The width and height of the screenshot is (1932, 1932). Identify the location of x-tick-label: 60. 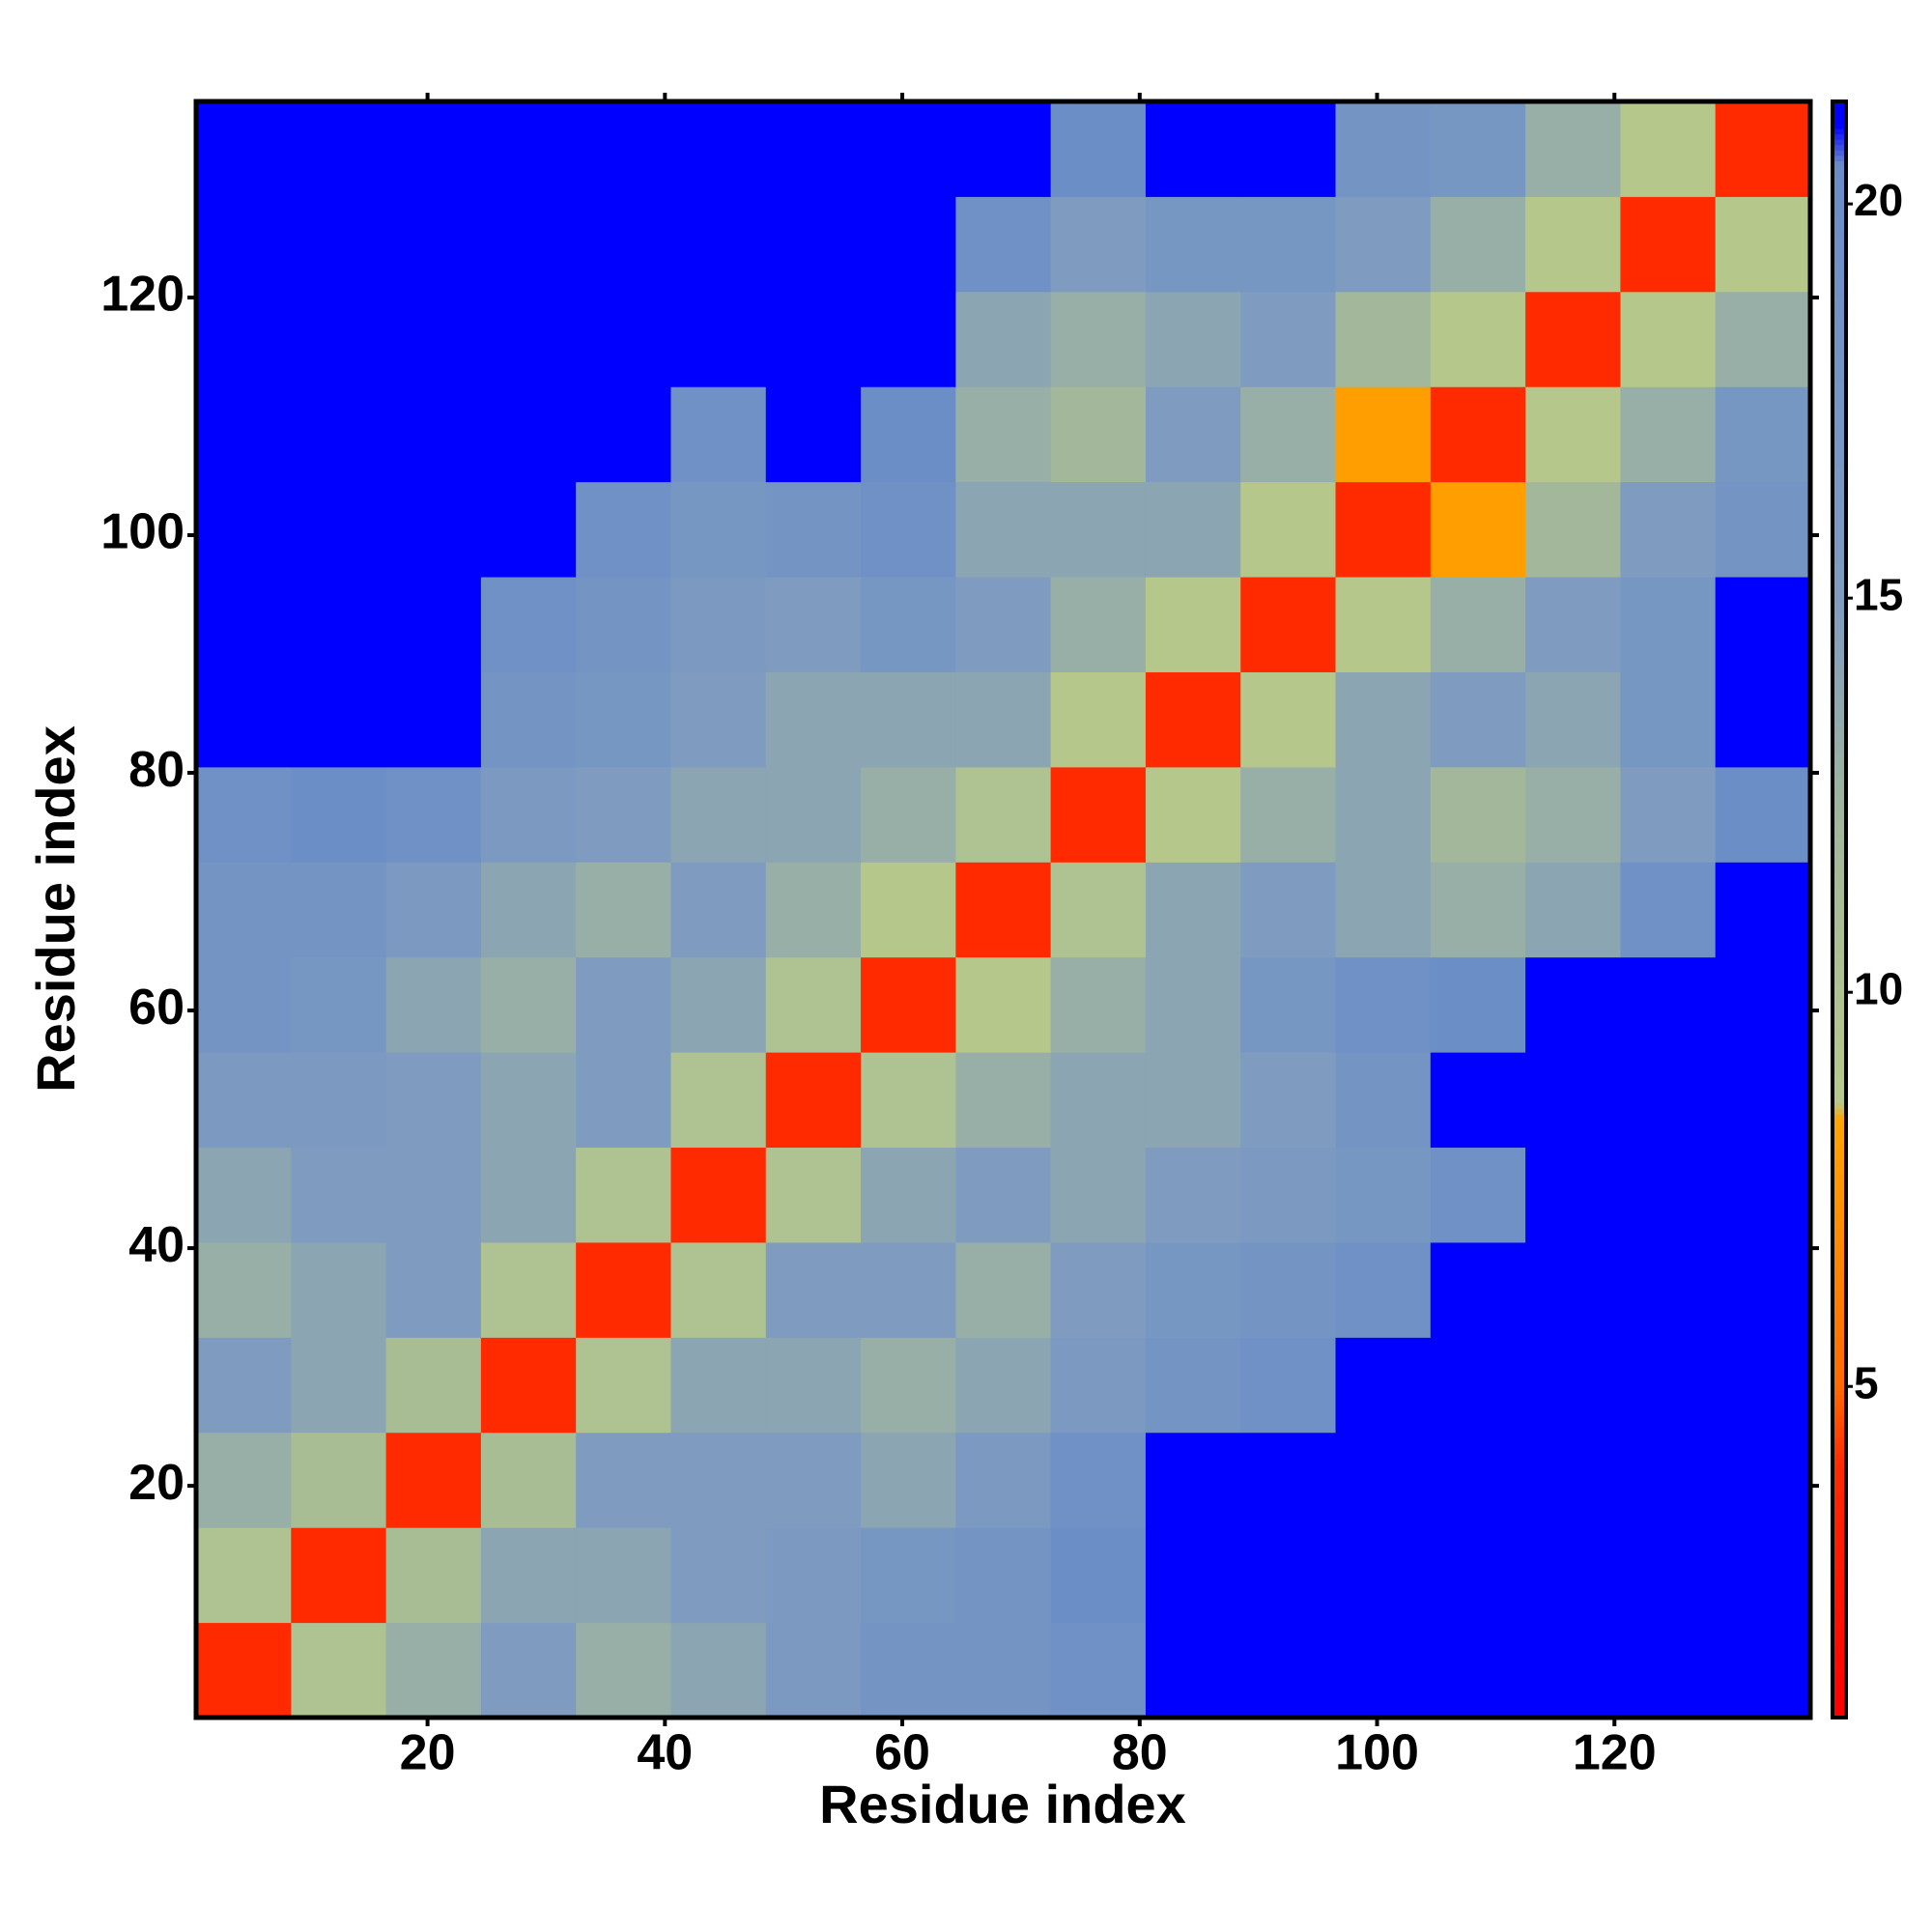
(902, 1753).